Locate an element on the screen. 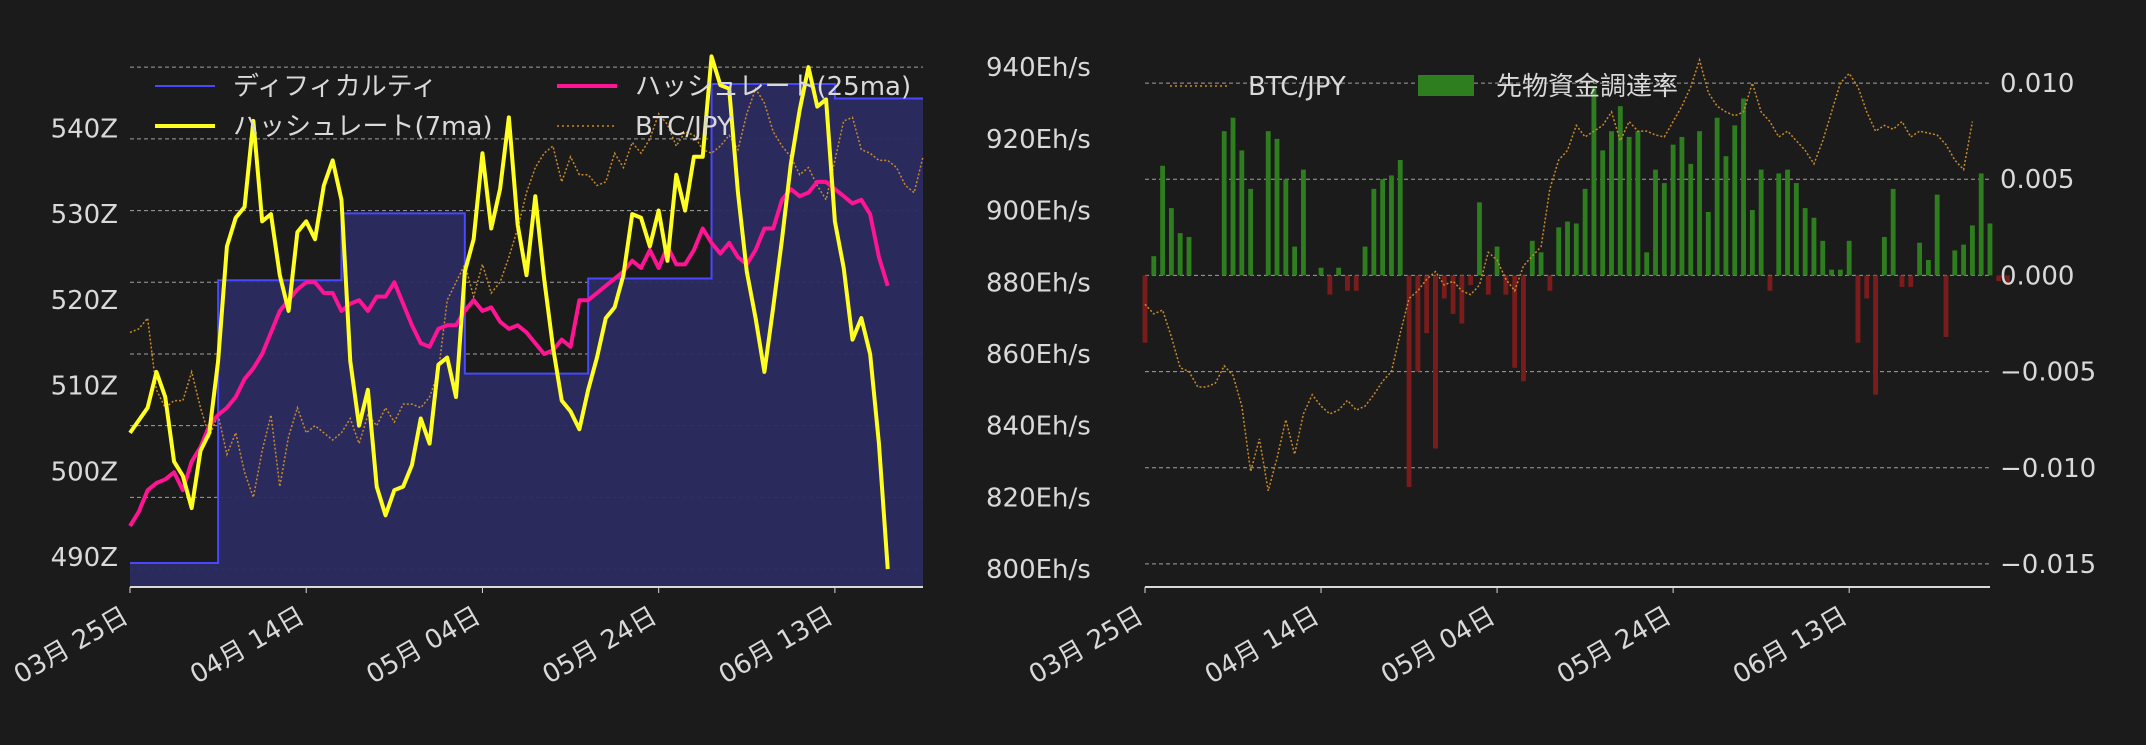  left-secondary-y-tick-6: 920Eh/s is located at coordinates (1038, 140).